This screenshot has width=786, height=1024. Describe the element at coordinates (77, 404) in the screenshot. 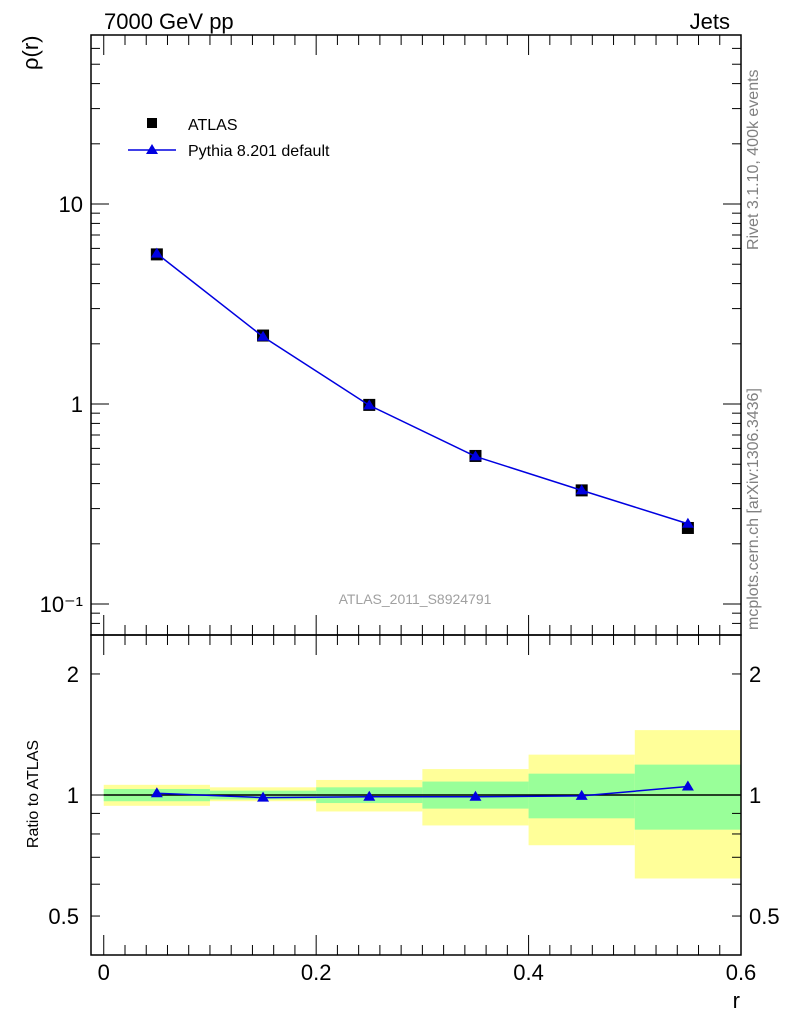

I see `main-y-tick-label: 1` at that location.